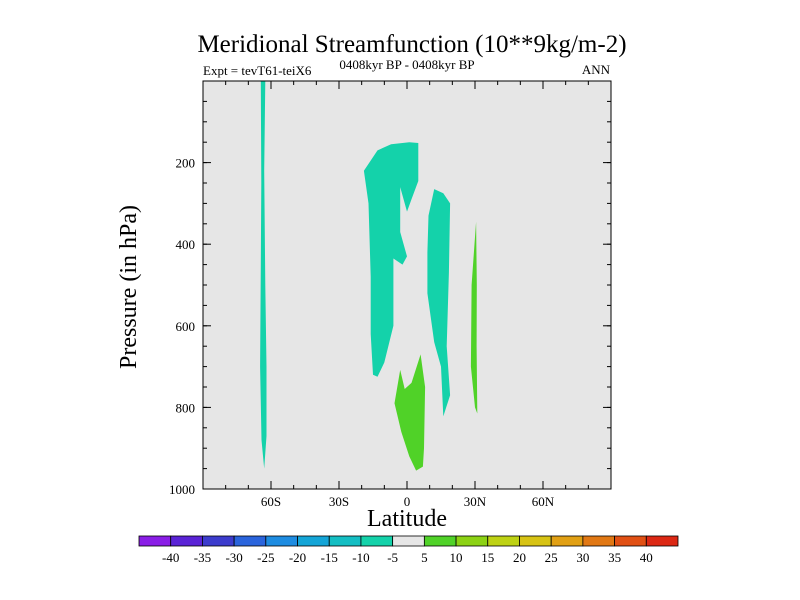  What do you see at coordinates (596, 69) in the screenshot?
I see `season-label: ANN` at bounding box center [596, 69].